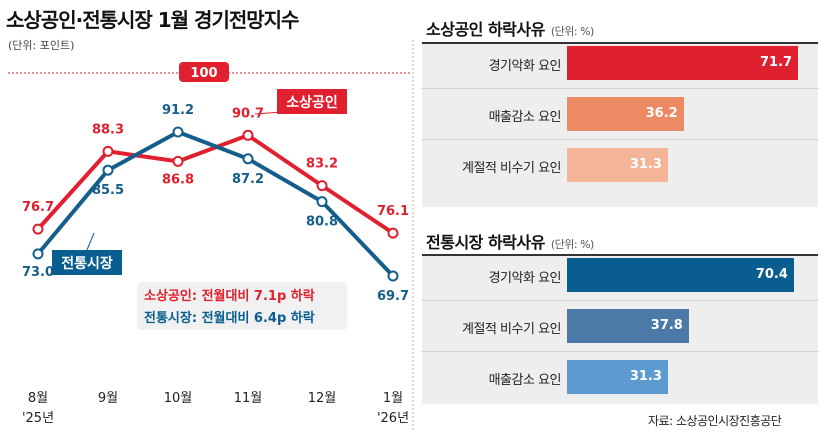 This screenshot has height=437, width=825. I want to click on x-tick-label: 11월, so click(248, 398).